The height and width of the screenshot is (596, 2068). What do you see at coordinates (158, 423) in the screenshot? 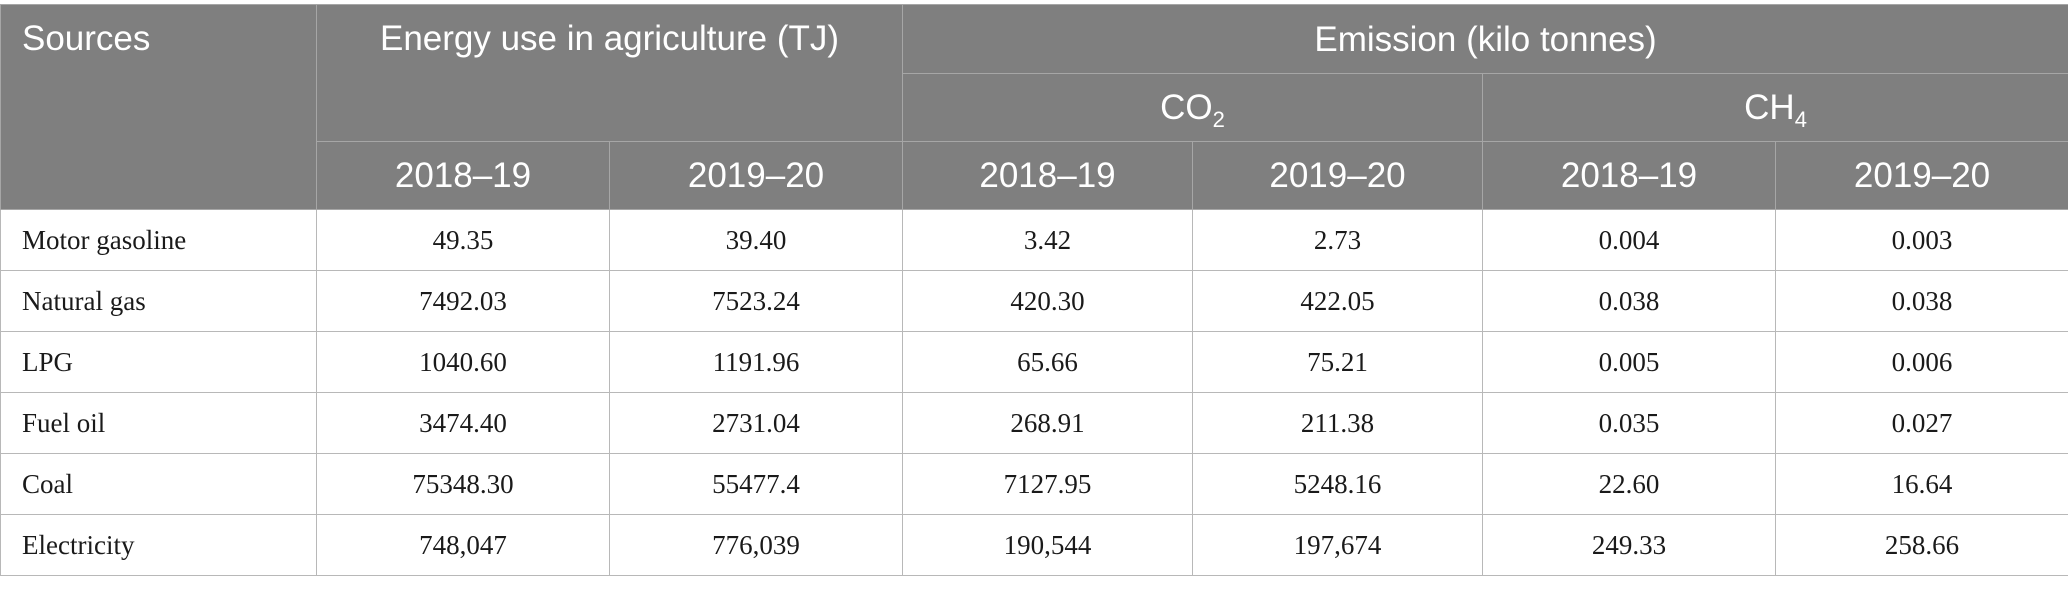
I see `row-source: Fuel oil` at bounding box center [158, 423].